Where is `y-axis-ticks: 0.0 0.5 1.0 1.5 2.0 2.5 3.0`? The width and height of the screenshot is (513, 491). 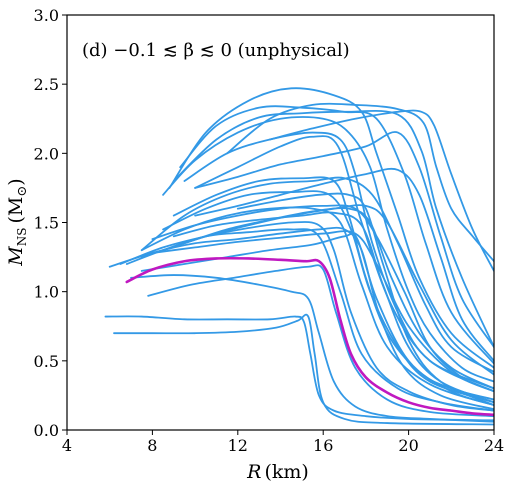
y-axis-ticks: 0.0 0.5 1.0 1.5 2.0 2.5 3.0 is located at coordinates (50, 223).